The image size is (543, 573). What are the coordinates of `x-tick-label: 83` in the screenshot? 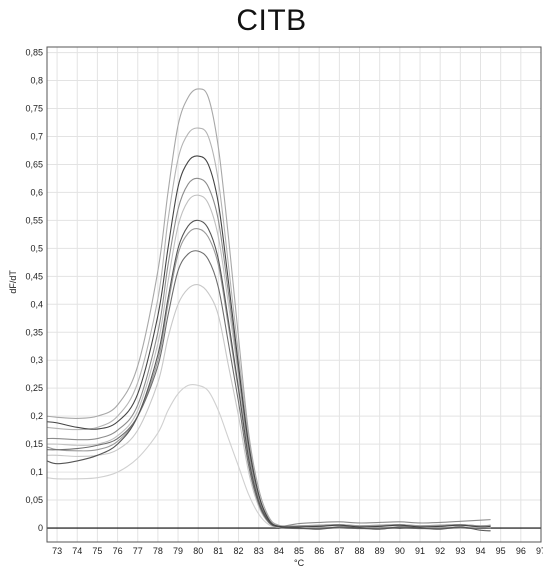 It's located at (259, 551).